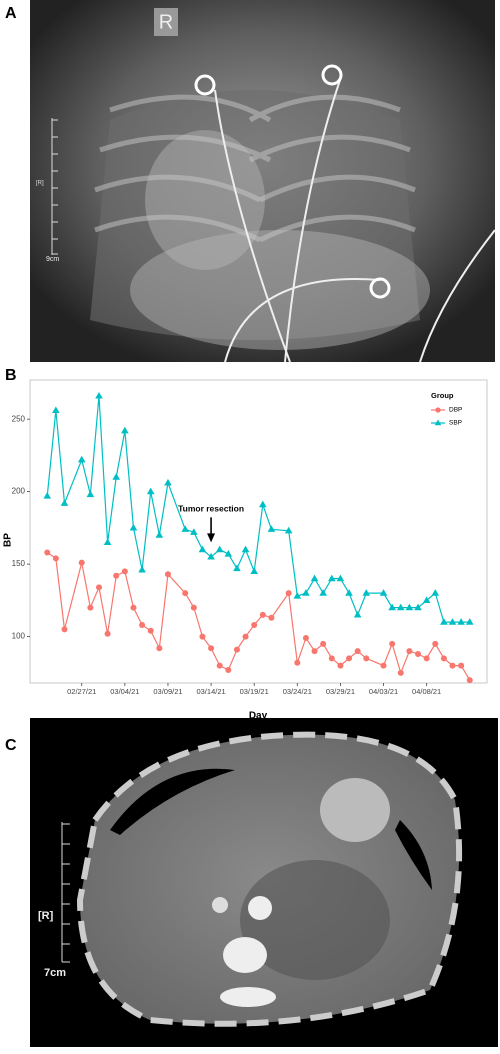 The height and width of the screenshot is (1054, 500). What do you see at coordinates (167, 691) in the screenshot?
I see `x-tick-label: 03/09/21` at bounding box center [167, 691].